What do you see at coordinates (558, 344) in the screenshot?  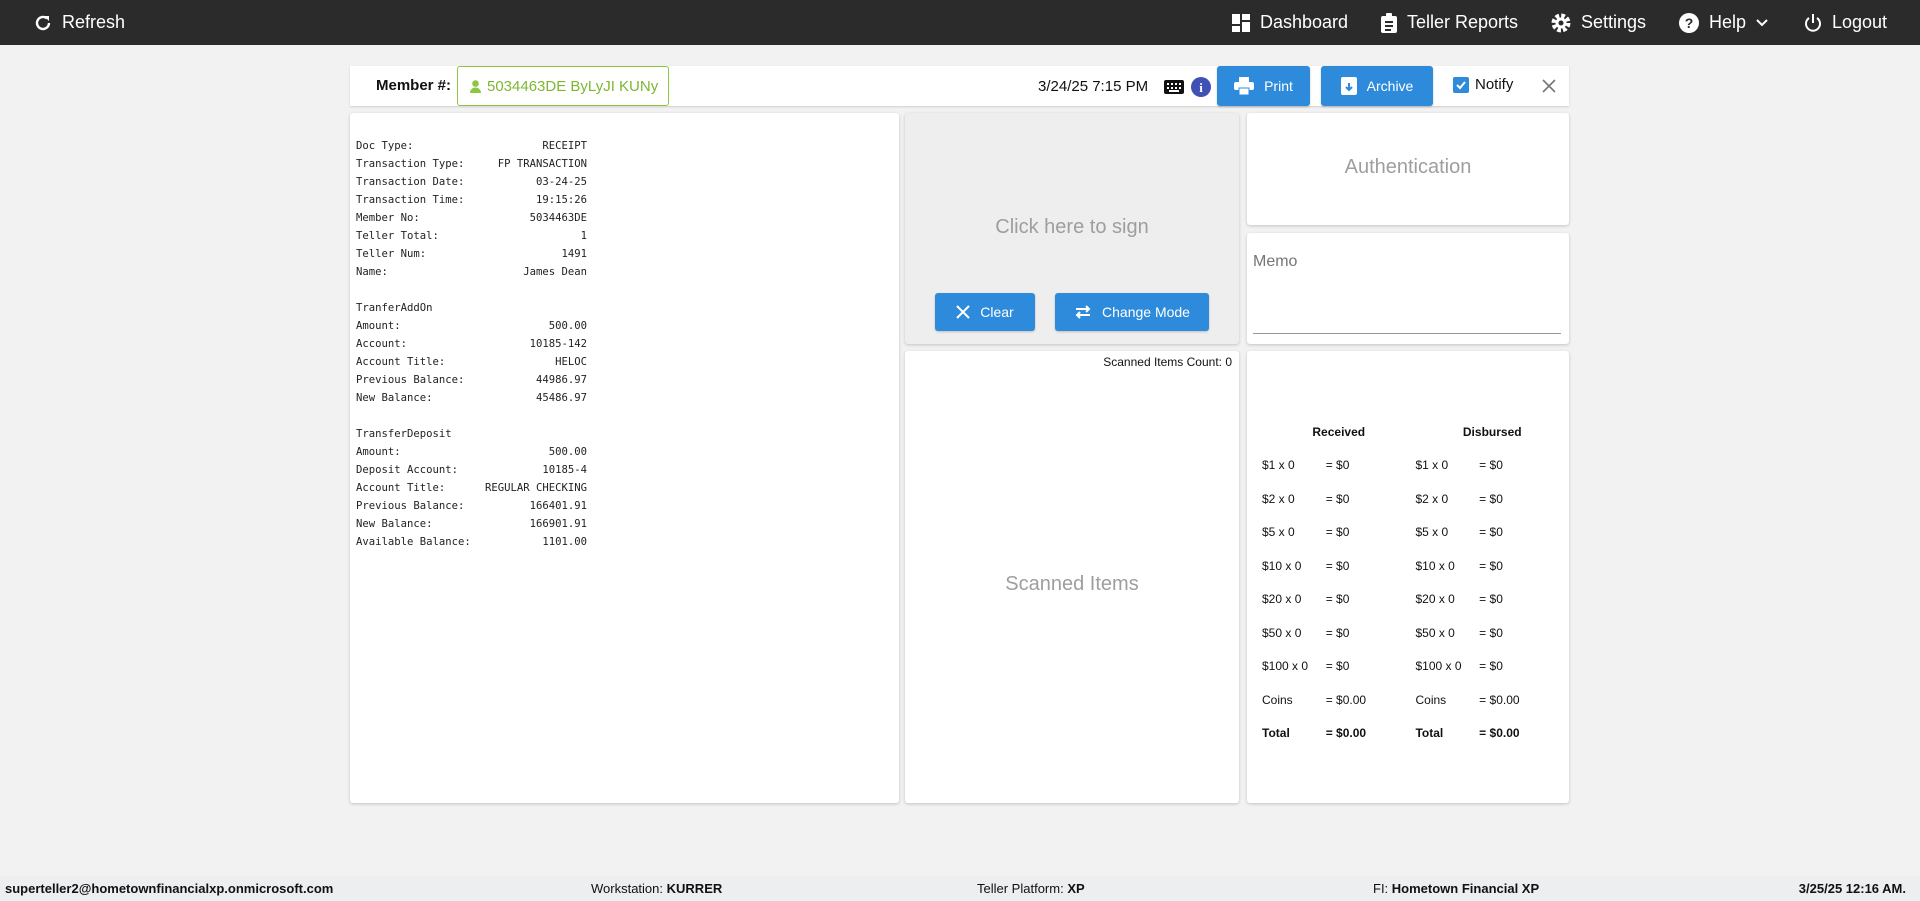 I see `receipt-value: 10185-142` at bounding box center [558, 344].